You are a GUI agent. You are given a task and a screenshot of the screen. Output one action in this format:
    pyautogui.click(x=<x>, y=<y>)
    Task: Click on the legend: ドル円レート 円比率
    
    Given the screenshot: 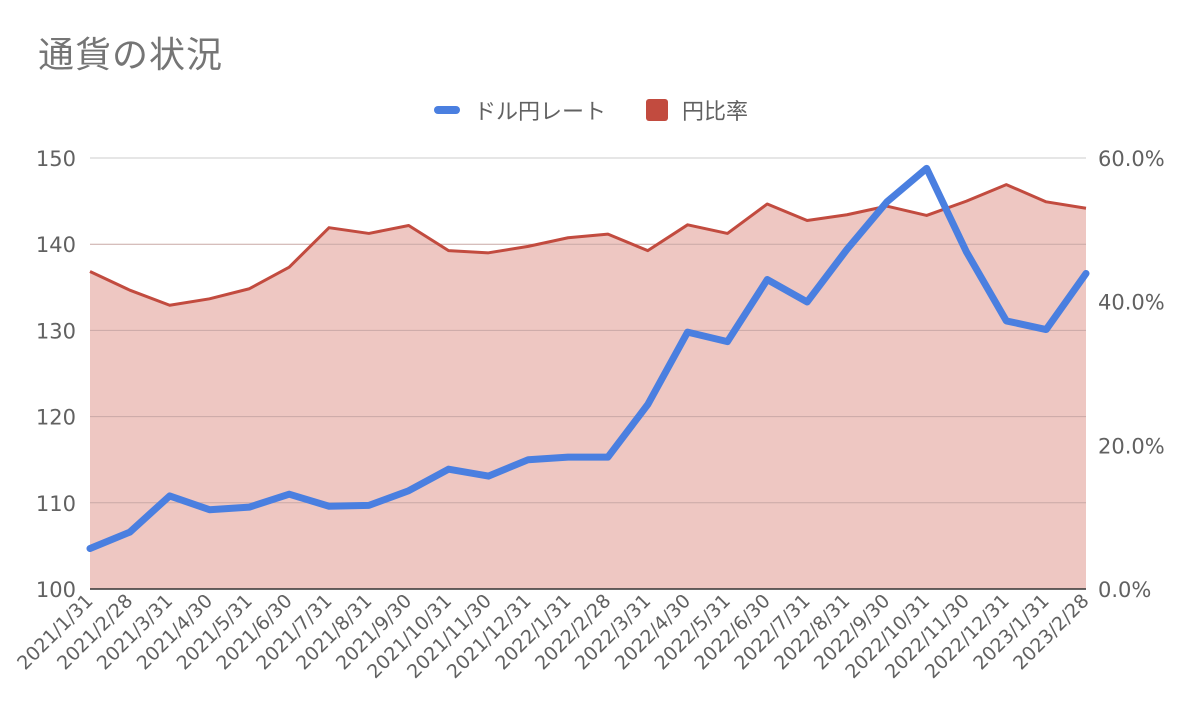 What is the action you would take?
    pyautogui.click(x=591, y=110)
    